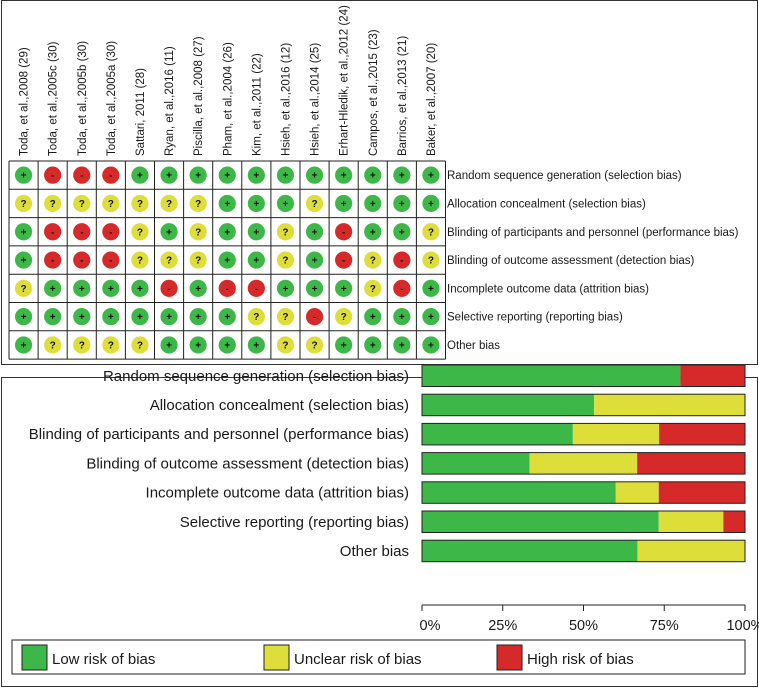 The height and width of the screenshot is (688, 759). What do you see at coordinates (374, 551) in the screenshot?
I see `bar-category-label: Other bias` at bounding box center [374, 551].